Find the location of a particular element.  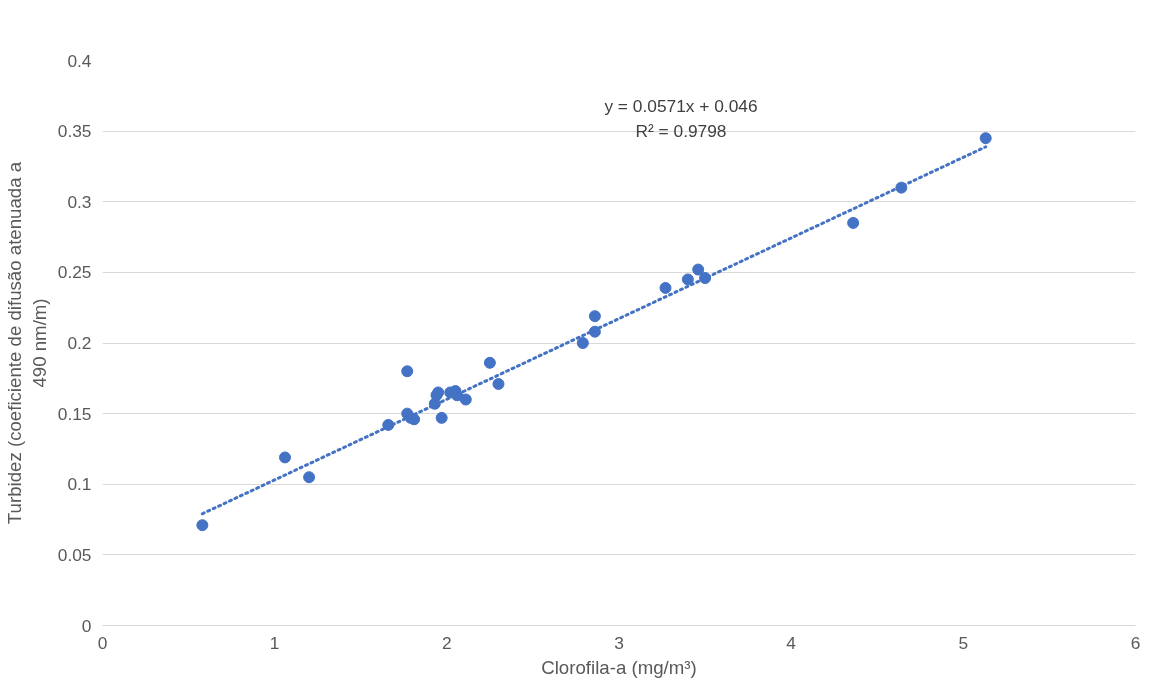

y-tick-label: 0 is located at coordinates (86, 625).